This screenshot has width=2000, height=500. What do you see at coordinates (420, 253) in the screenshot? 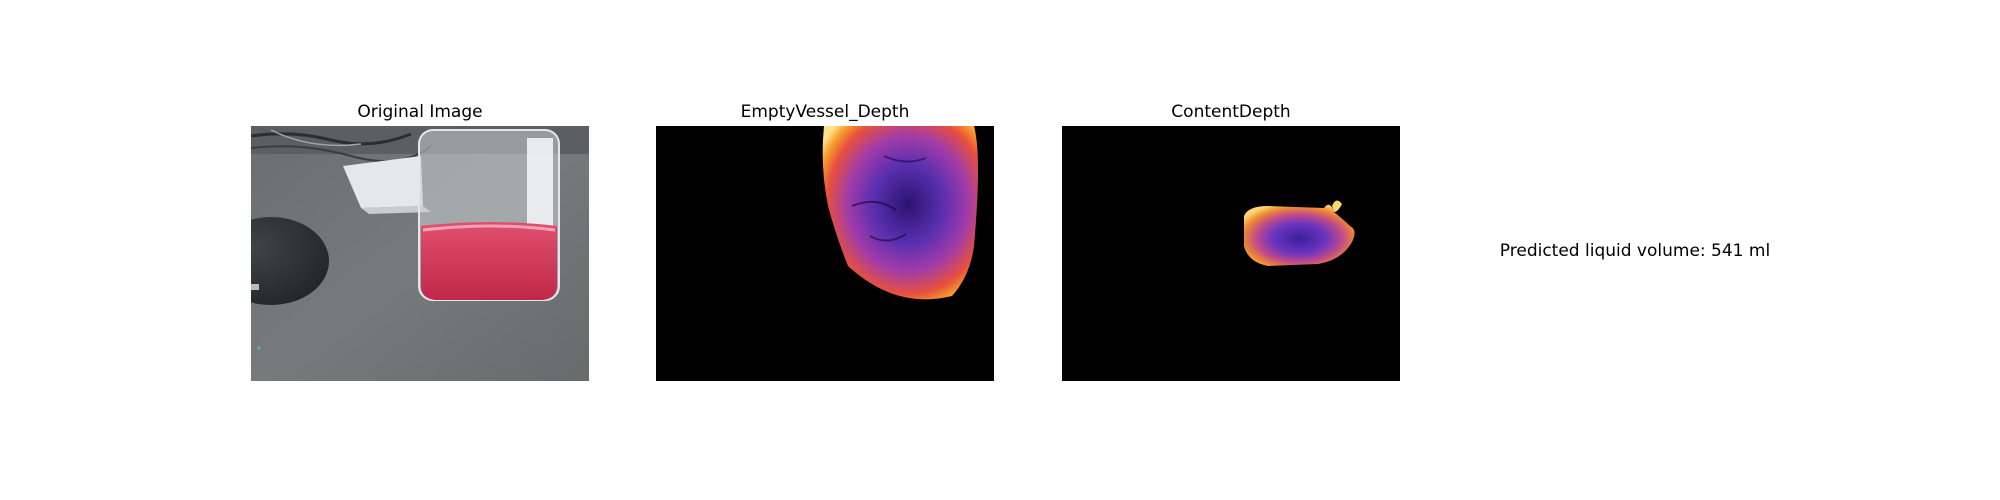
I see `original-image` at bounding box center [420, 253].